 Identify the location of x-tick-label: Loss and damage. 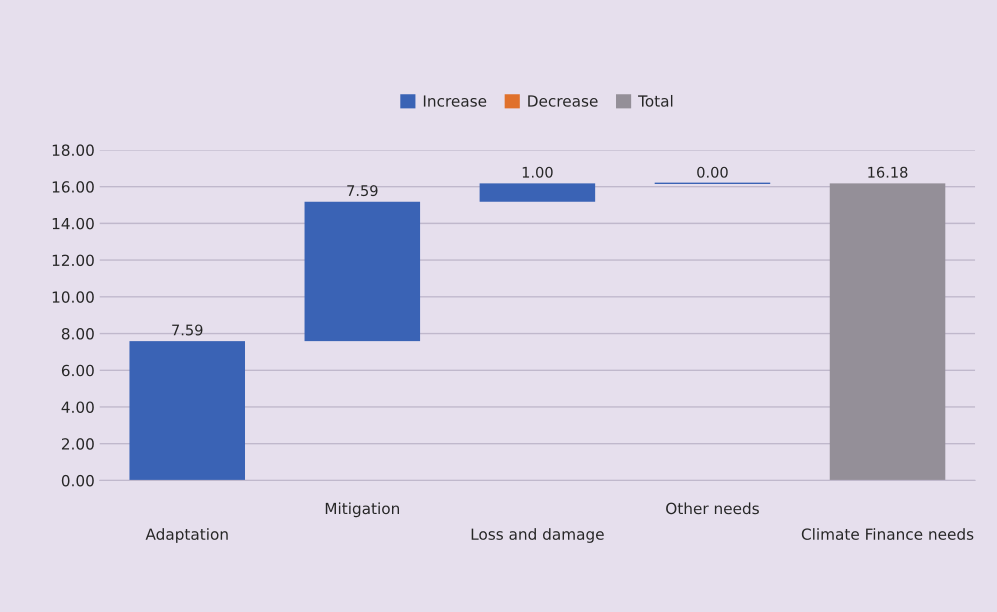
(538, 535).